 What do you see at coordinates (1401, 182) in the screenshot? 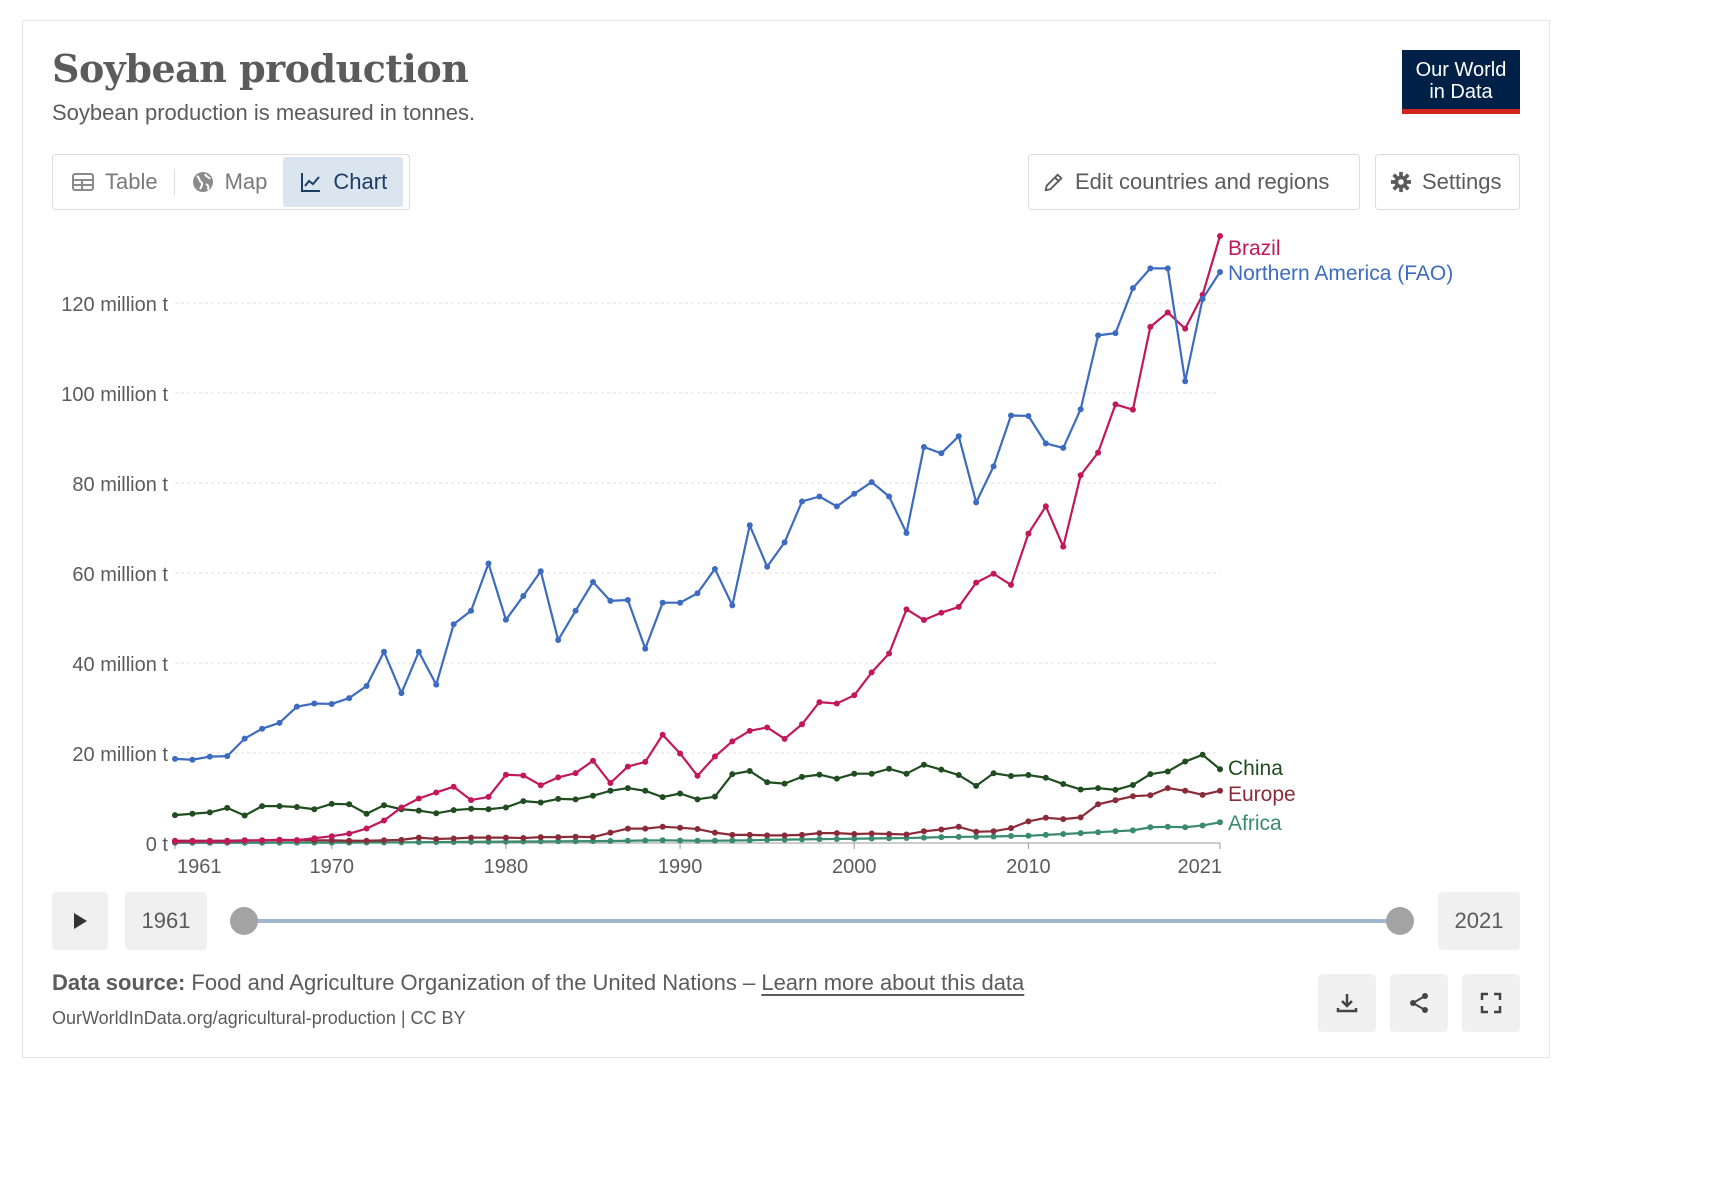
I see `gear-icon` at bounding box center [1401, 182].